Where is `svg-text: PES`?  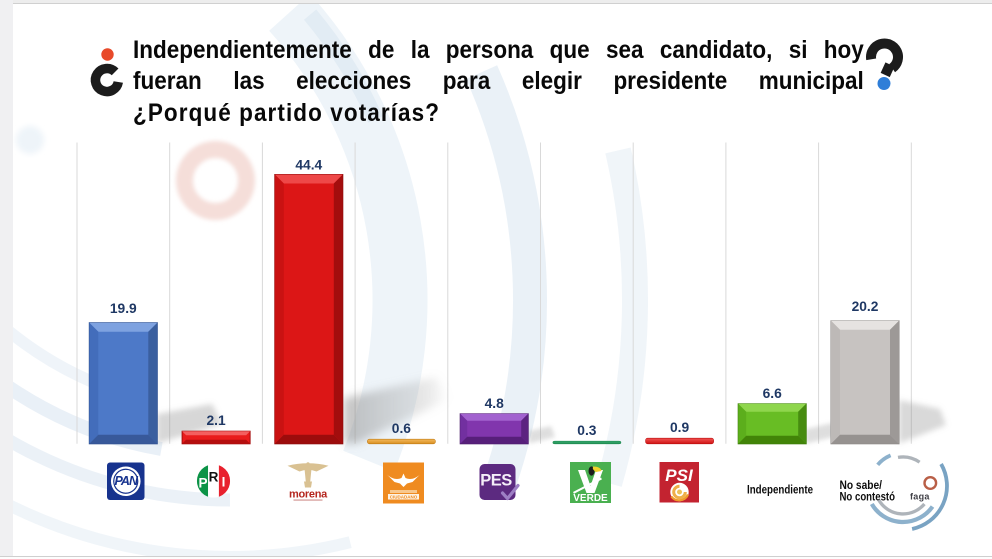 svg-text: PES is located at coordinates (496, 481).